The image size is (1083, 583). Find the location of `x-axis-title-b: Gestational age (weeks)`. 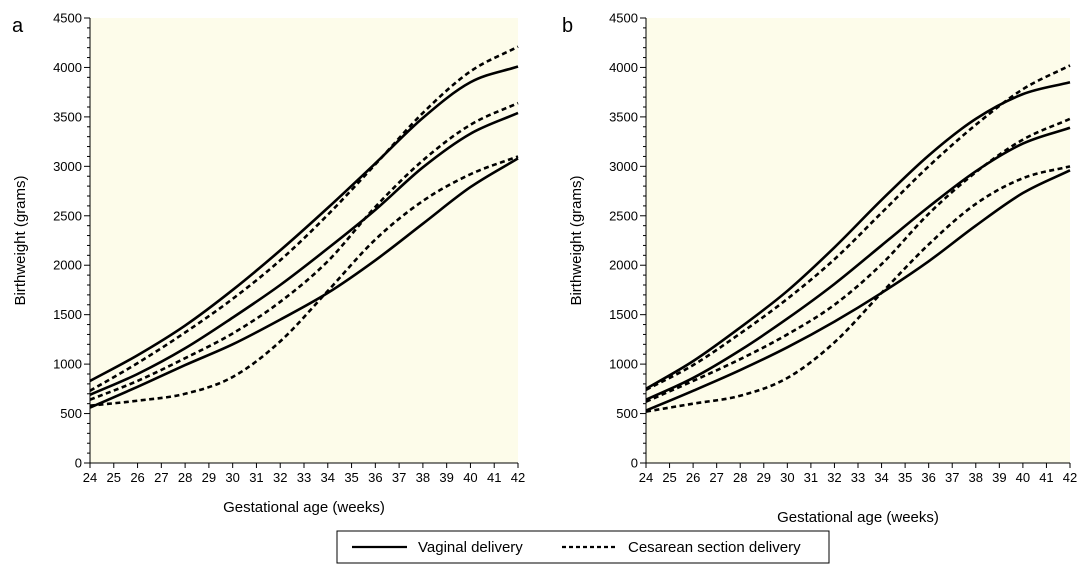

x-axis-title-b: Gestational age (weeks) is located at coordinates (858, 517).